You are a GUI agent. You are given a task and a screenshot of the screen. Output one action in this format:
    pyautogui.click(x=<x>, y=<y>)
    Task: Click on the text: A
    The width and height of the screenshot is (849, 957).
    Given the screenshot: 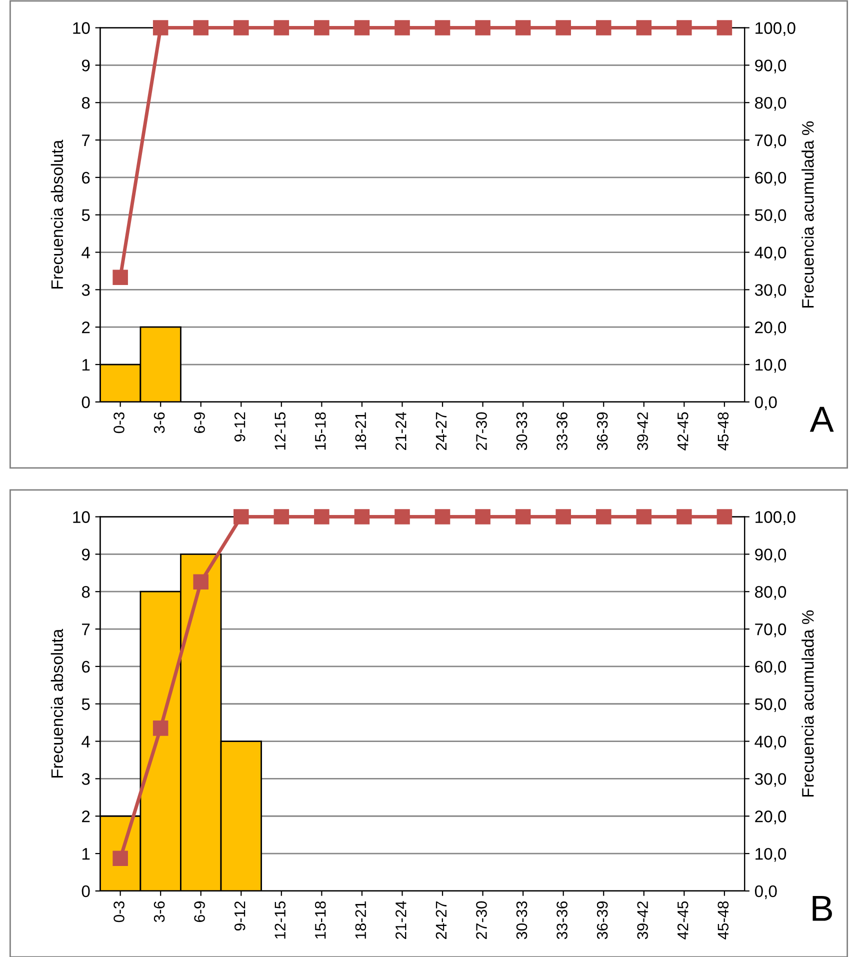 What is the action you would take?
    pyautogui.click(x=822, y=419)
    